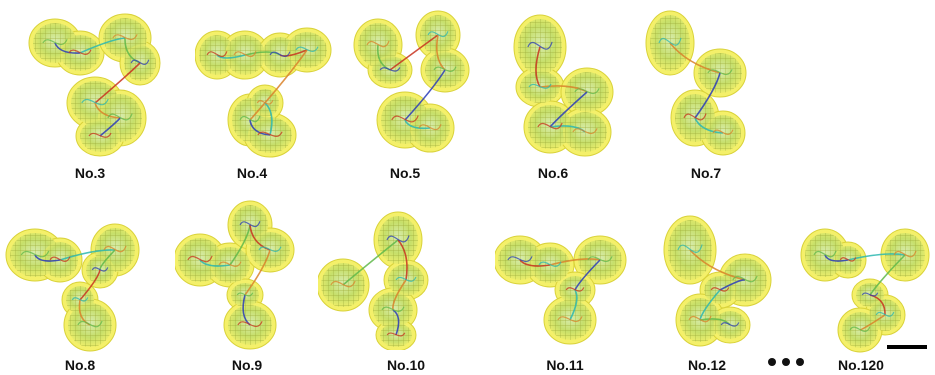  I want to click on model-label-no8: No.8, so click(80, 365).